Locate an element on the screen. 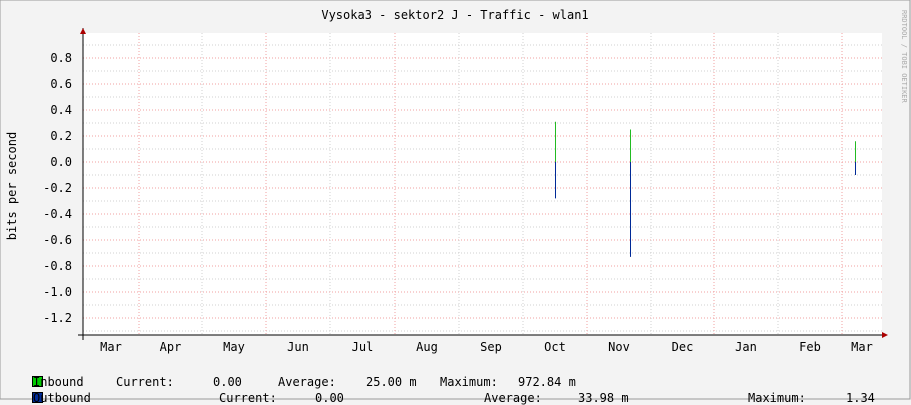 The height and width of the screenshot is (405, 911). y-tick-label: 0.2 is located at coordinates (61, 136).